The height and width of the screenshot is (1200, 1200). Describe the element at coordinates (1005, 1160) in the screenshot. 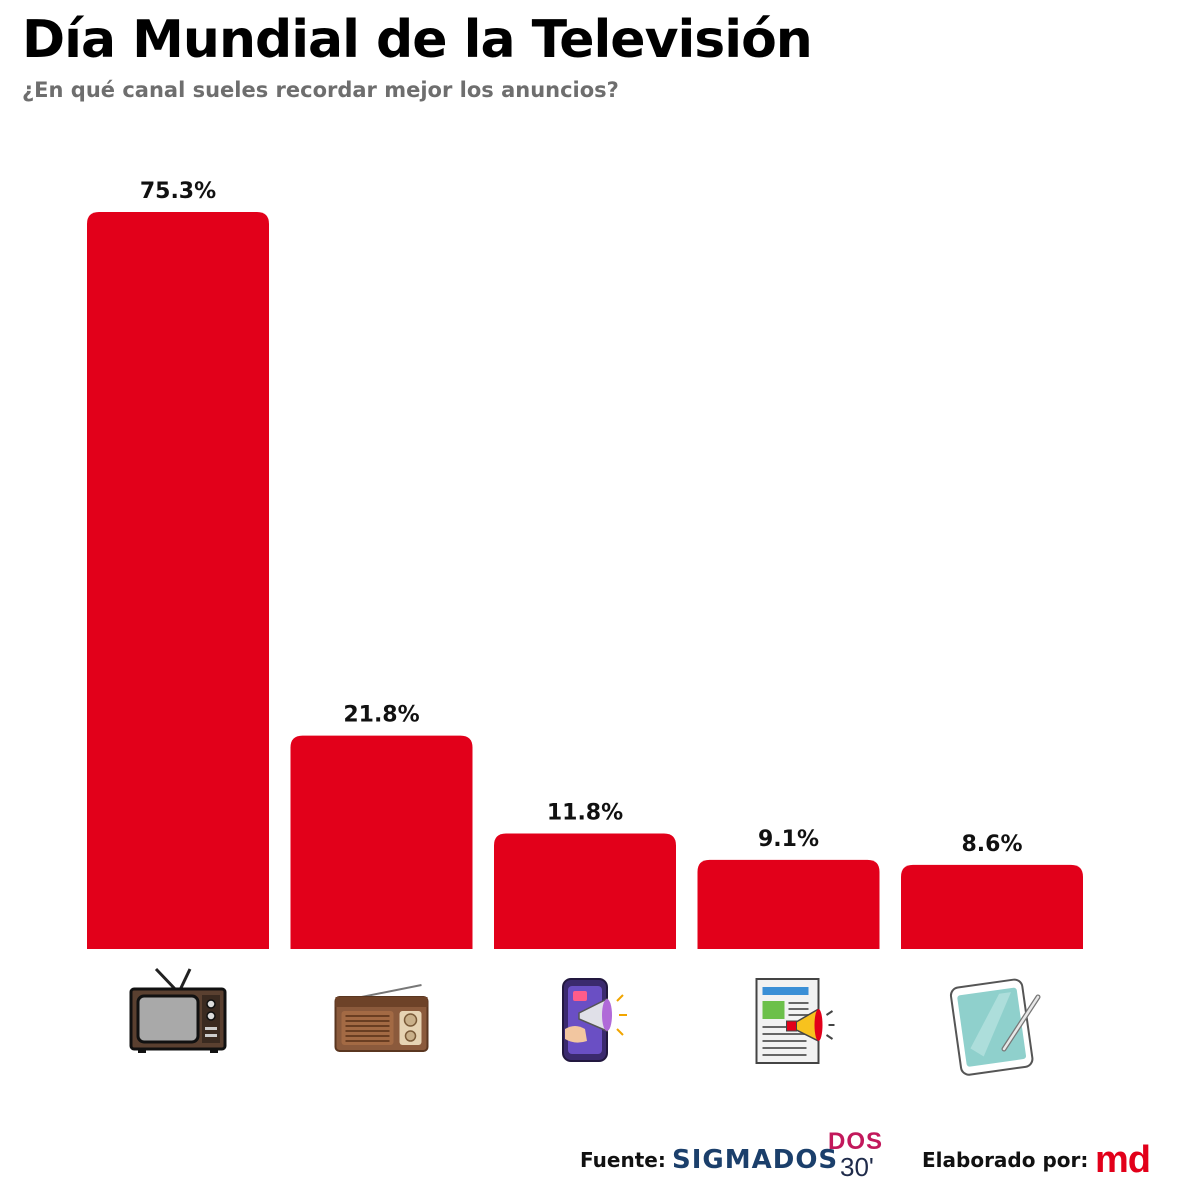

I see `made-by-label: Elaborado por:` at that location.